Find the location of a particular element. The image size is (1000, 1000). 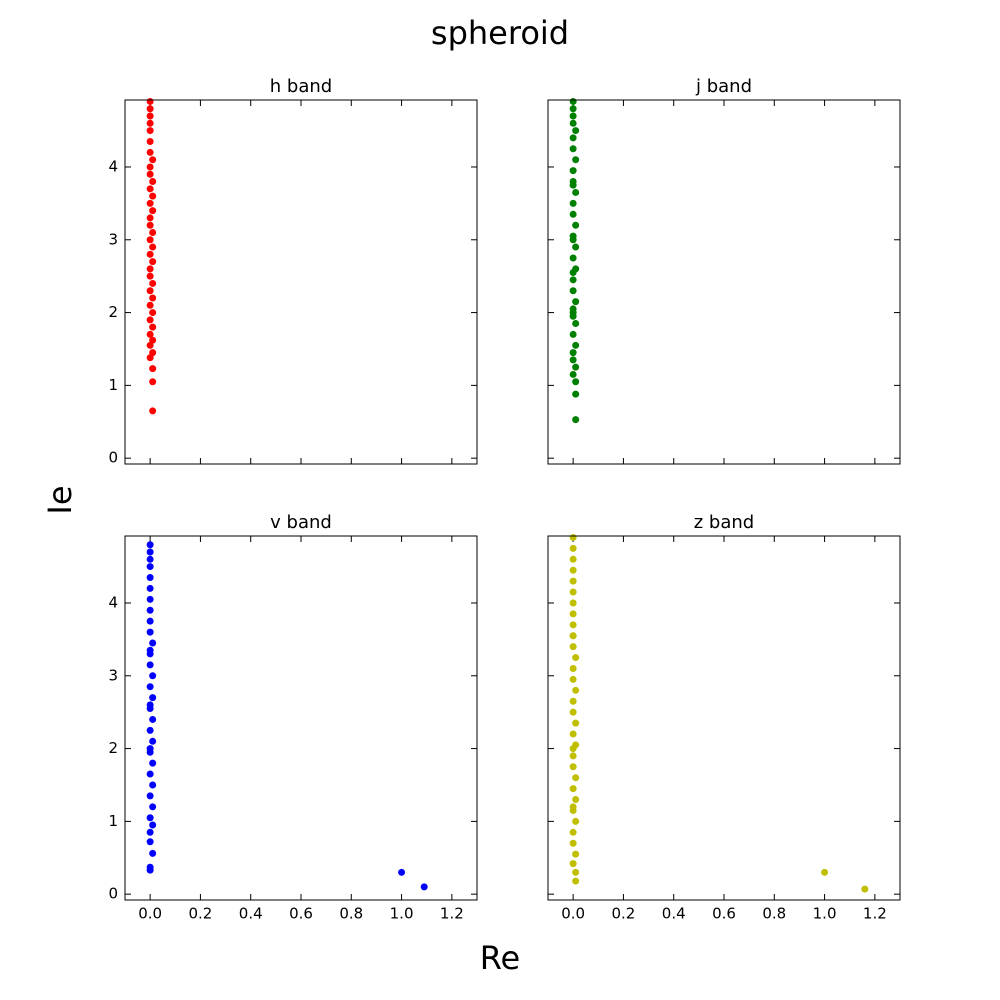

y-tick-label: 3 is located at coordinates (113, 675).